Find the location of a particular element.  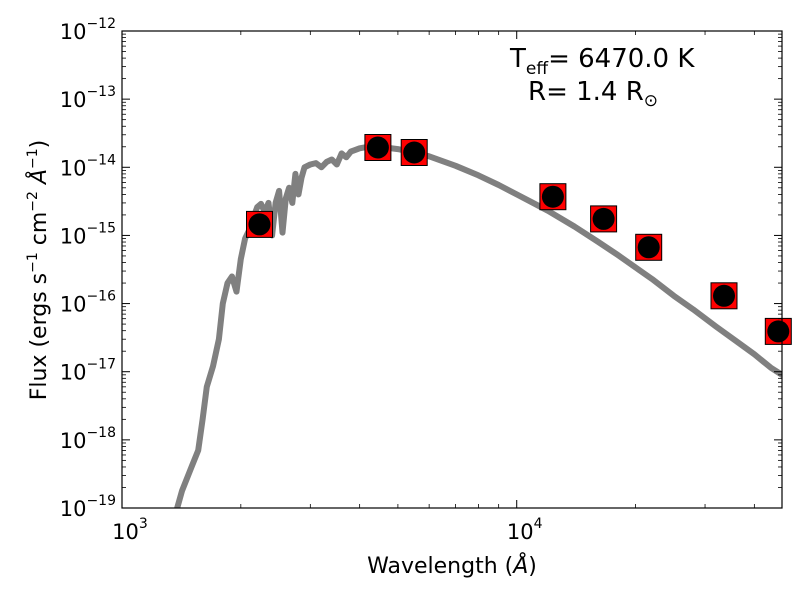

x-tick-label: 10⁴ is located at coordinates (525, 530).